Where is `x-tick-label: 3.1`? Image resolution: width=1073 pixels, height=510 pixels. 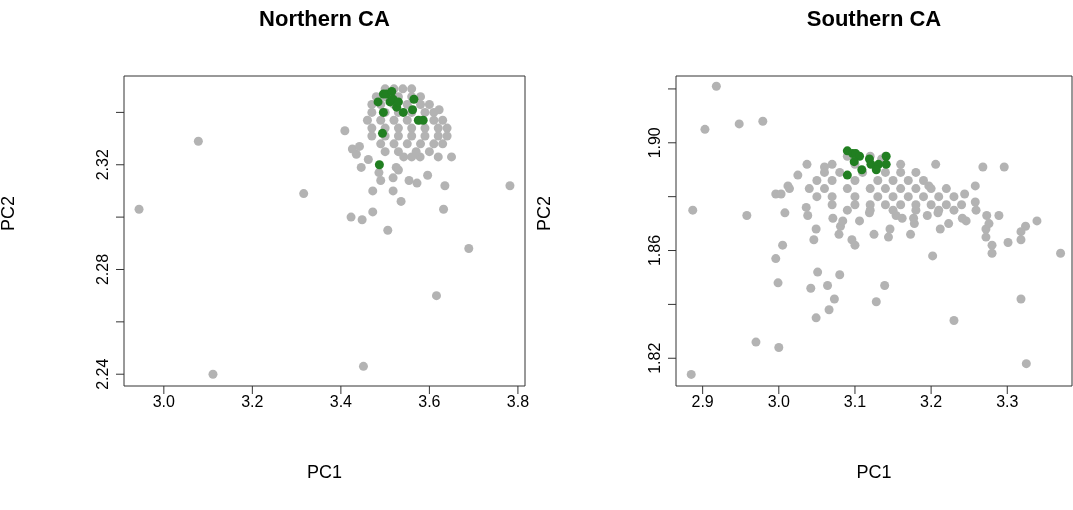
x-tick-label: 3.1 is located at coordinates (855, 402).